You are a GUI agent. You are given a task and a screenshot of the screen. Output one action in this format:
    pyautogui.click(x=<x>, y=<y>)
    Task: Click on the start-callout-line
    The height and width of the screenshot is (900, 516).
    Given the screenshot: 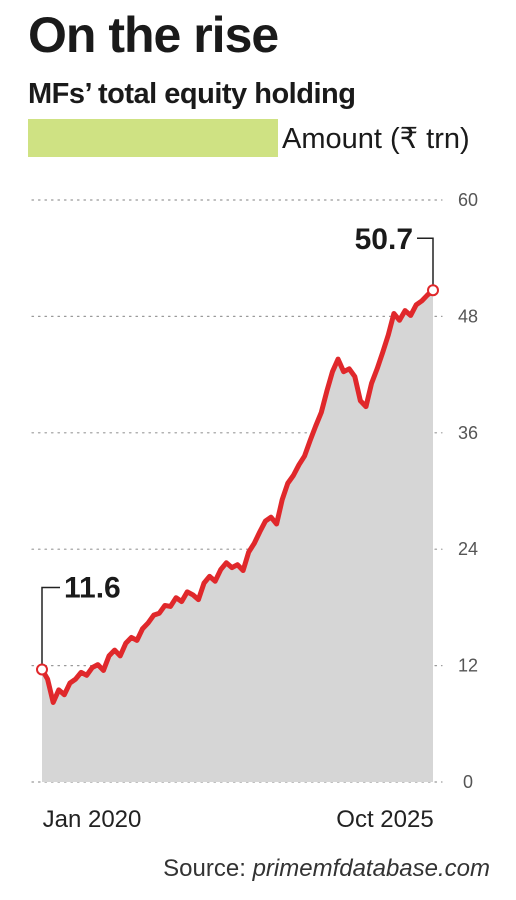 What is the action you would take?
    pyautogui.click(x=50, y=628)
    